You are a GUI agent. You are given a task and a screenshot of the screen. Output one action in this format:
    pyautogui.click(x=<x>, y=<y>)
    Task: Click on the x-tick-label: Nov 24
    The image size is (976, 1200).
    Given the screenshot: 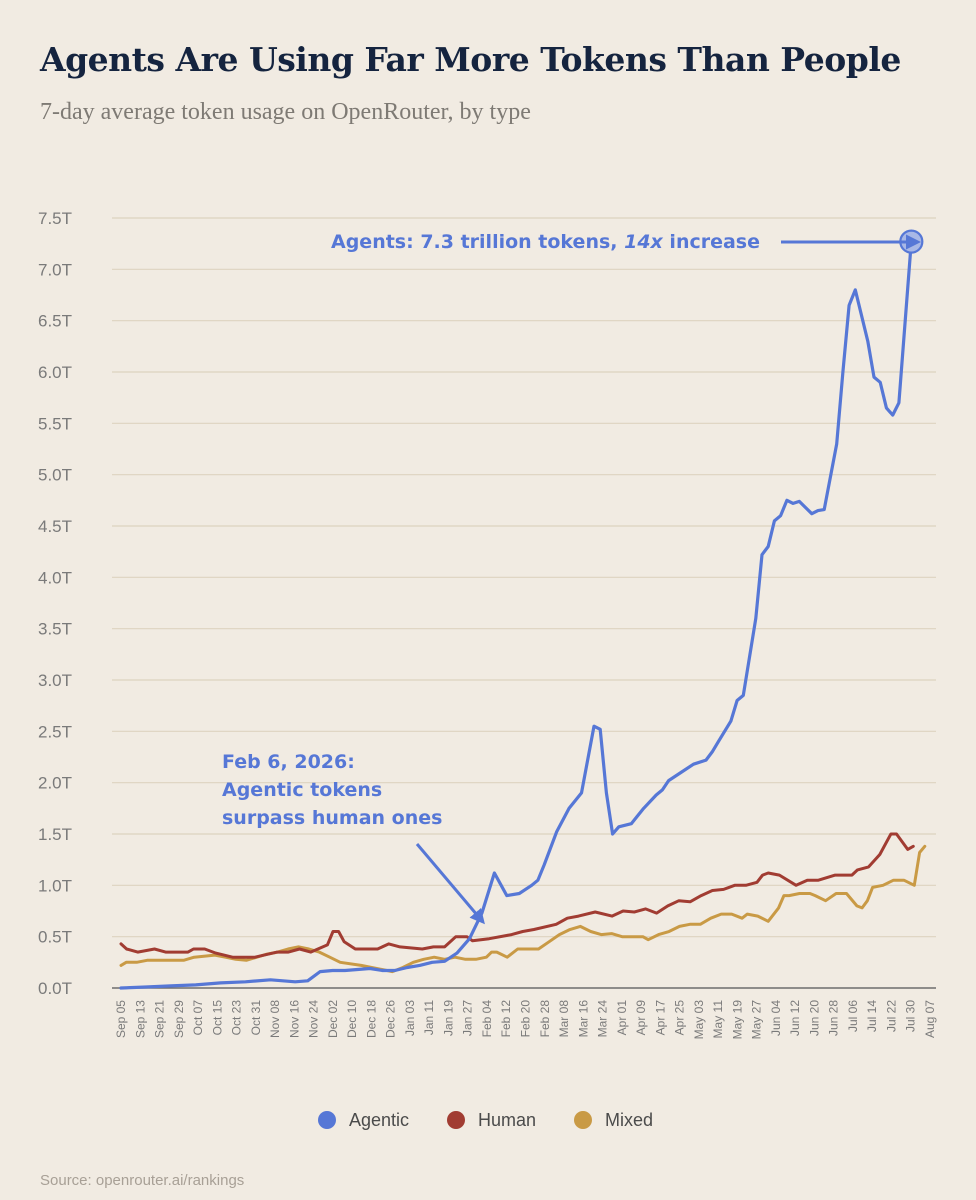 What is the action you would take?
    pyautogui.click(x=314, y=1019)
    